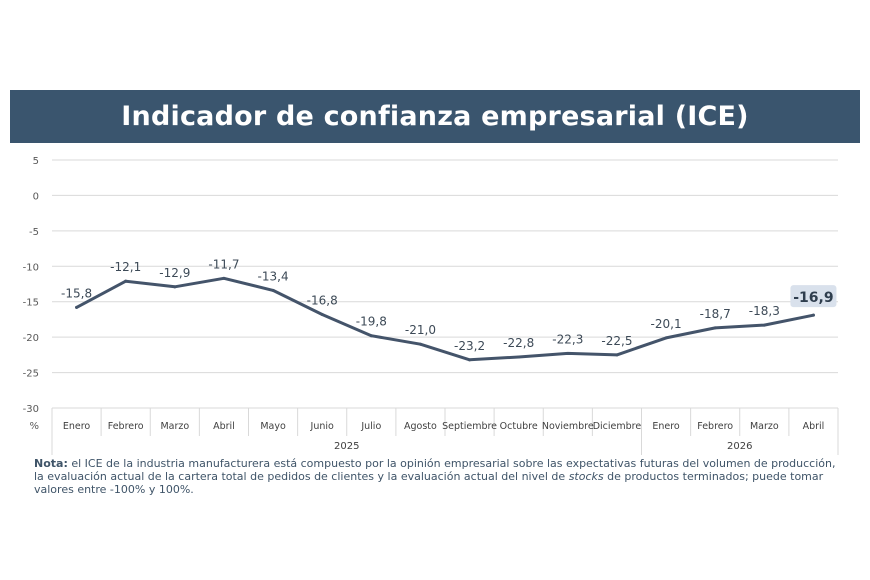 The width and height of the screenshot is (870, 580). Describe the element at coordinates (617, 426) in the screenshot. I see `x-tick-label: Diciembre` at that location.